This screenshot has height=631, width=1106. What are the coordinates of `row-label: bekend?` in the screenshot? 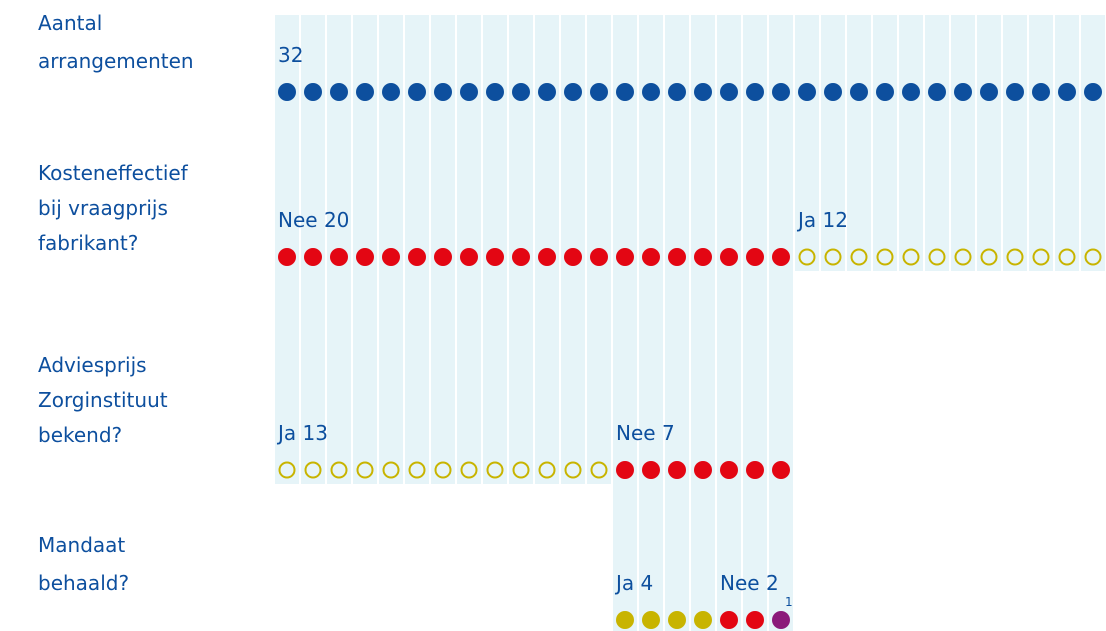 It's located at (80, 435).